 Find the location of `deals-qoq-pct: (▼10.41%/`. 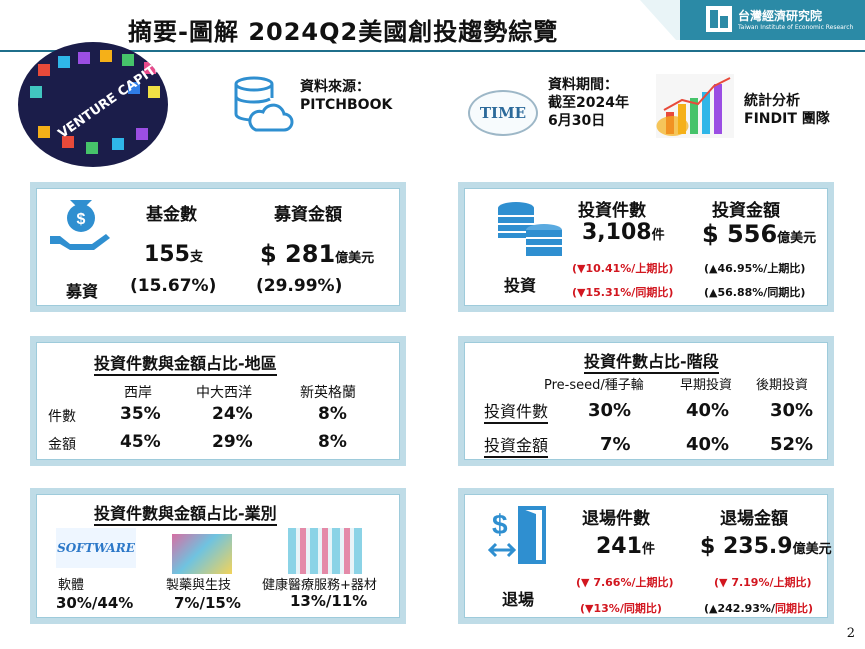

deals-qoq-pct: (▼10.41%/ is located at coordinates (604, 268).